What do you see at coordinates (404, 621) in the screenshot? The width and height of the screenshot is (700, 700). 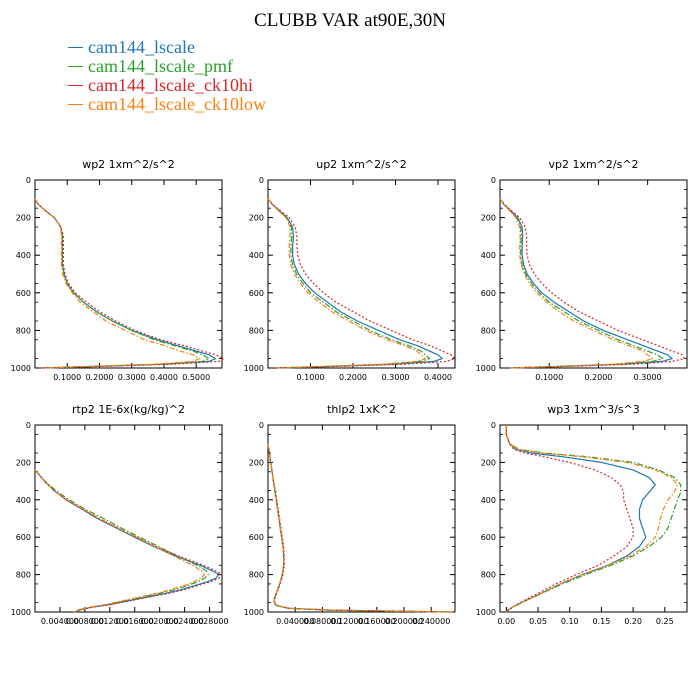 I see `x-tick-label: 0.200000` at bounding box center [404, 621].